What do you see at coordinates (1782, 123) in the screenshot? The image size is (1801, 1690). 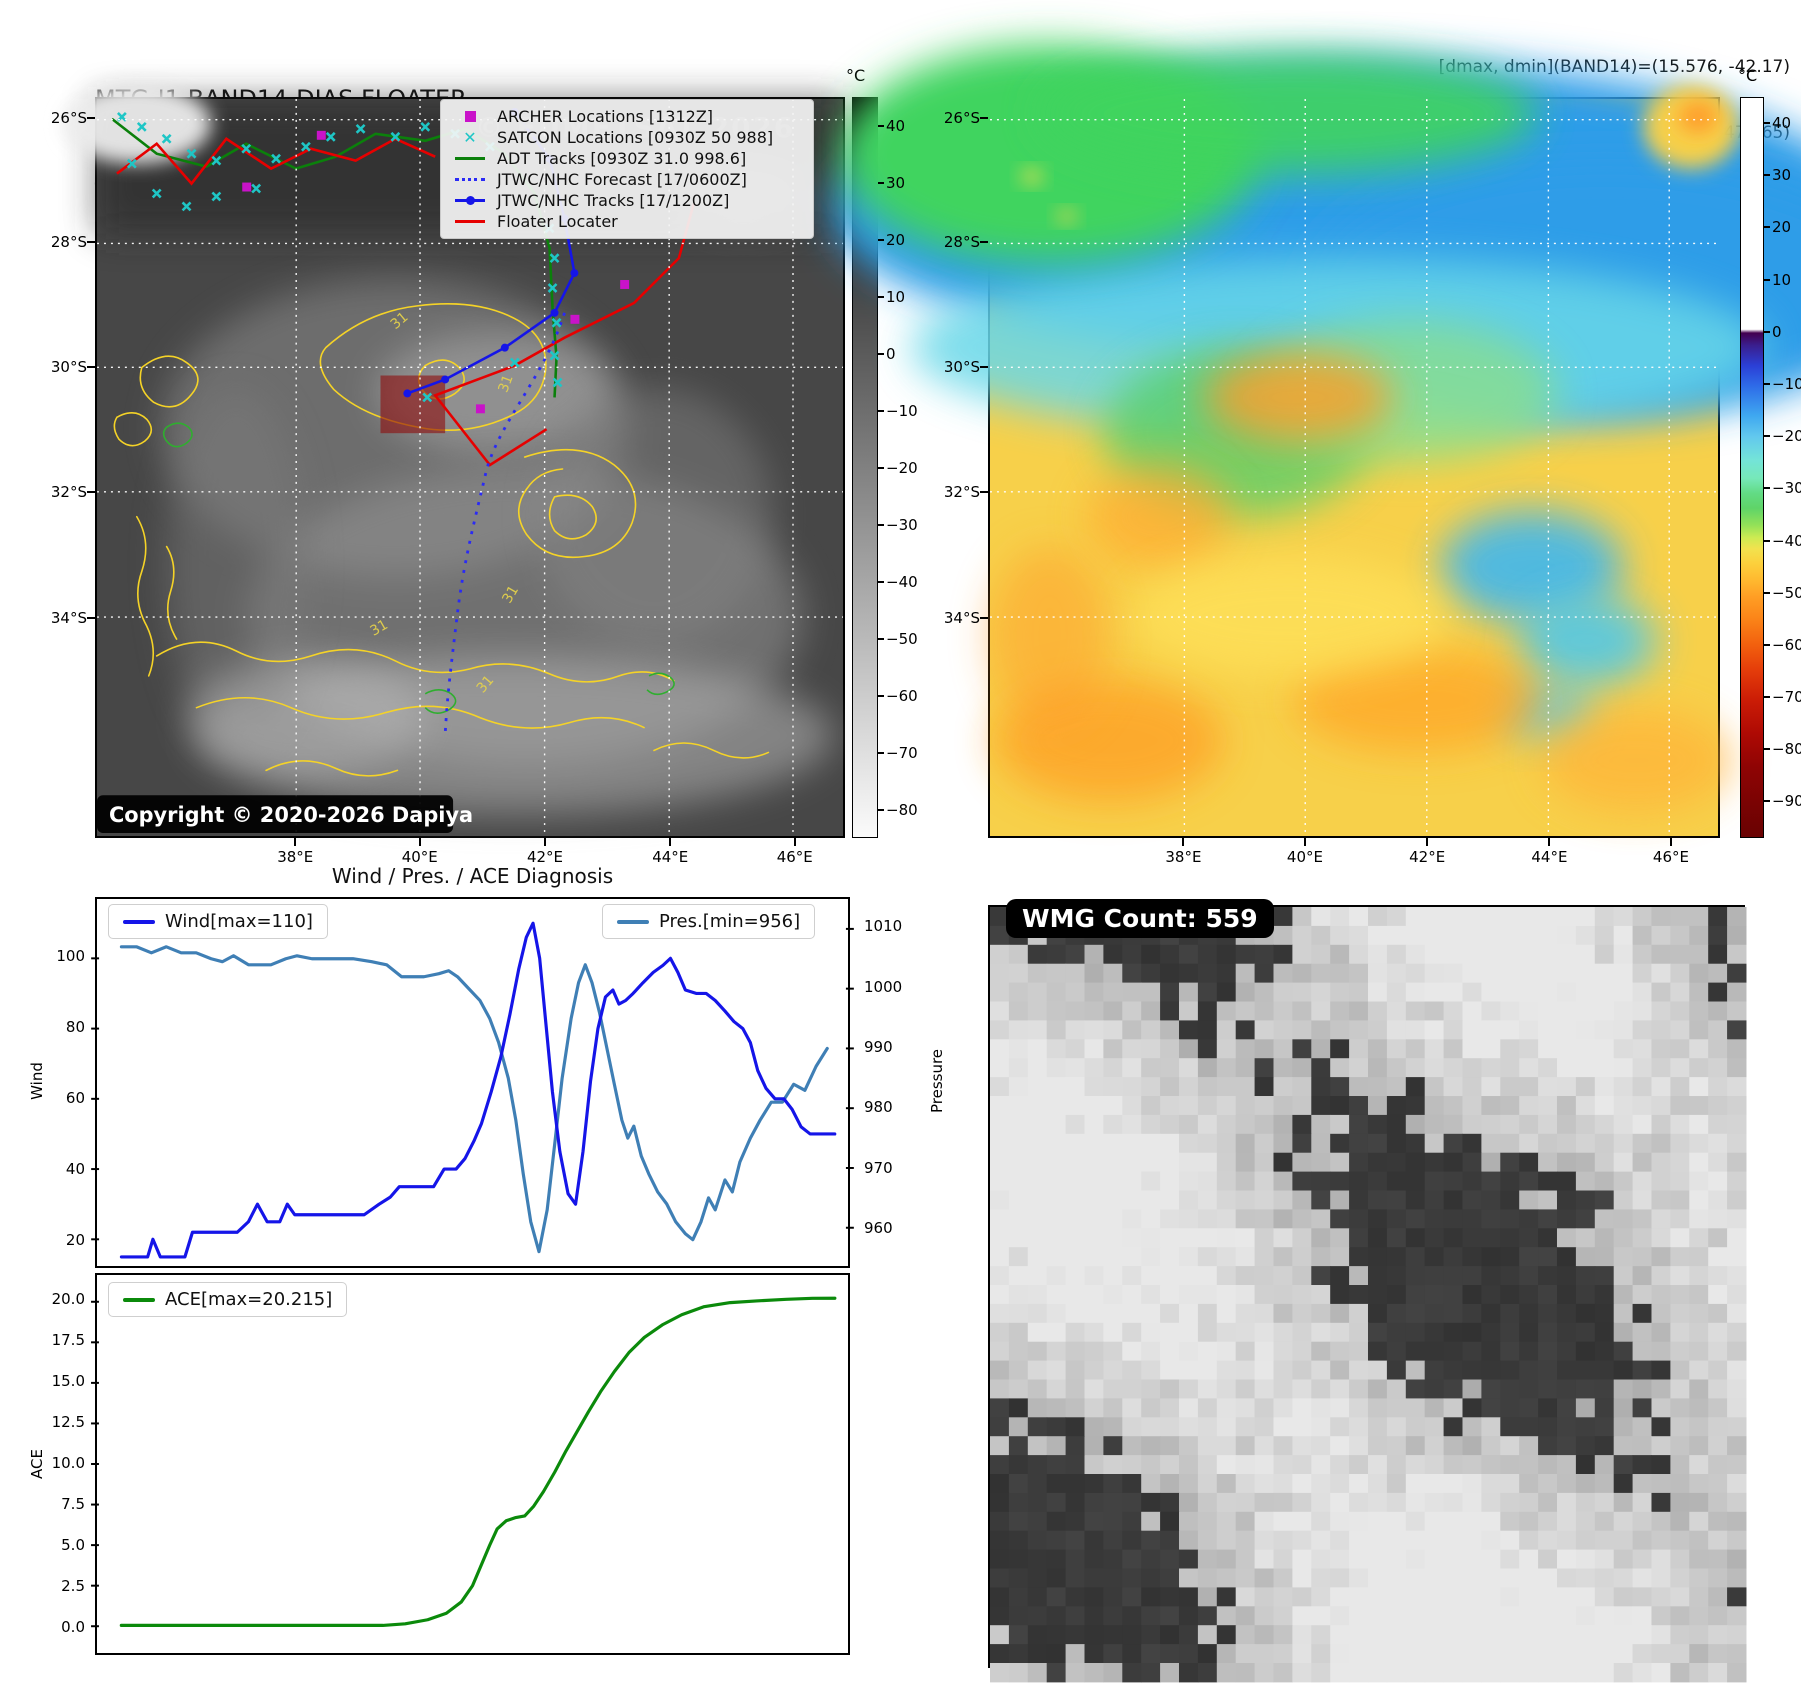 I see `colorbar-tick-label: 40` at bounding box center [1782, 123].